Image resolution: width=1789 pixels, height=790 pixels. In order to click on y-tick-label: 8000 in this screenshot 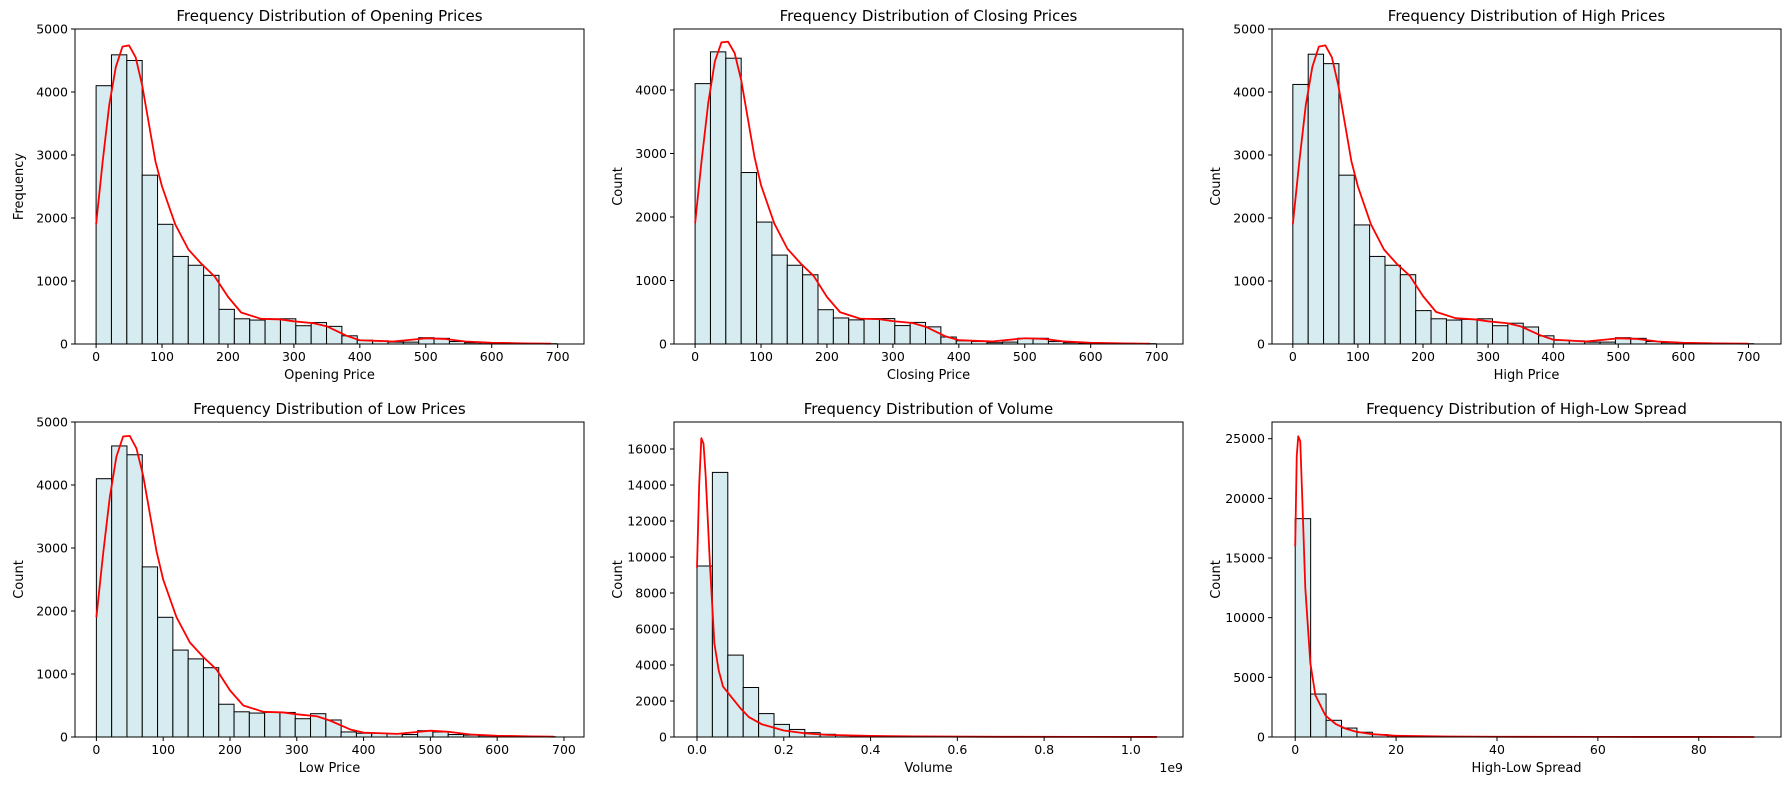, I will do `click(651, 593)`.